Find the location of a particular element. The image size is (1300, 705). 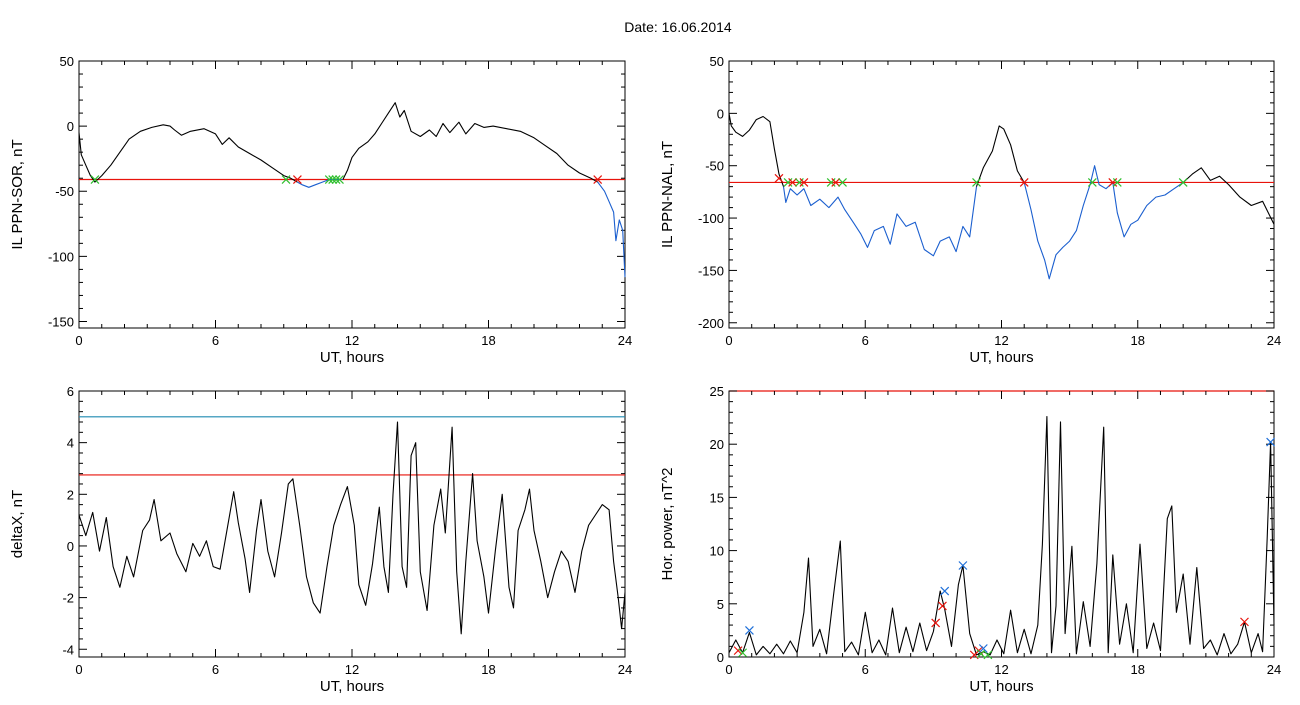

y-tick-label: 15 is located at coordinates (717, 497).